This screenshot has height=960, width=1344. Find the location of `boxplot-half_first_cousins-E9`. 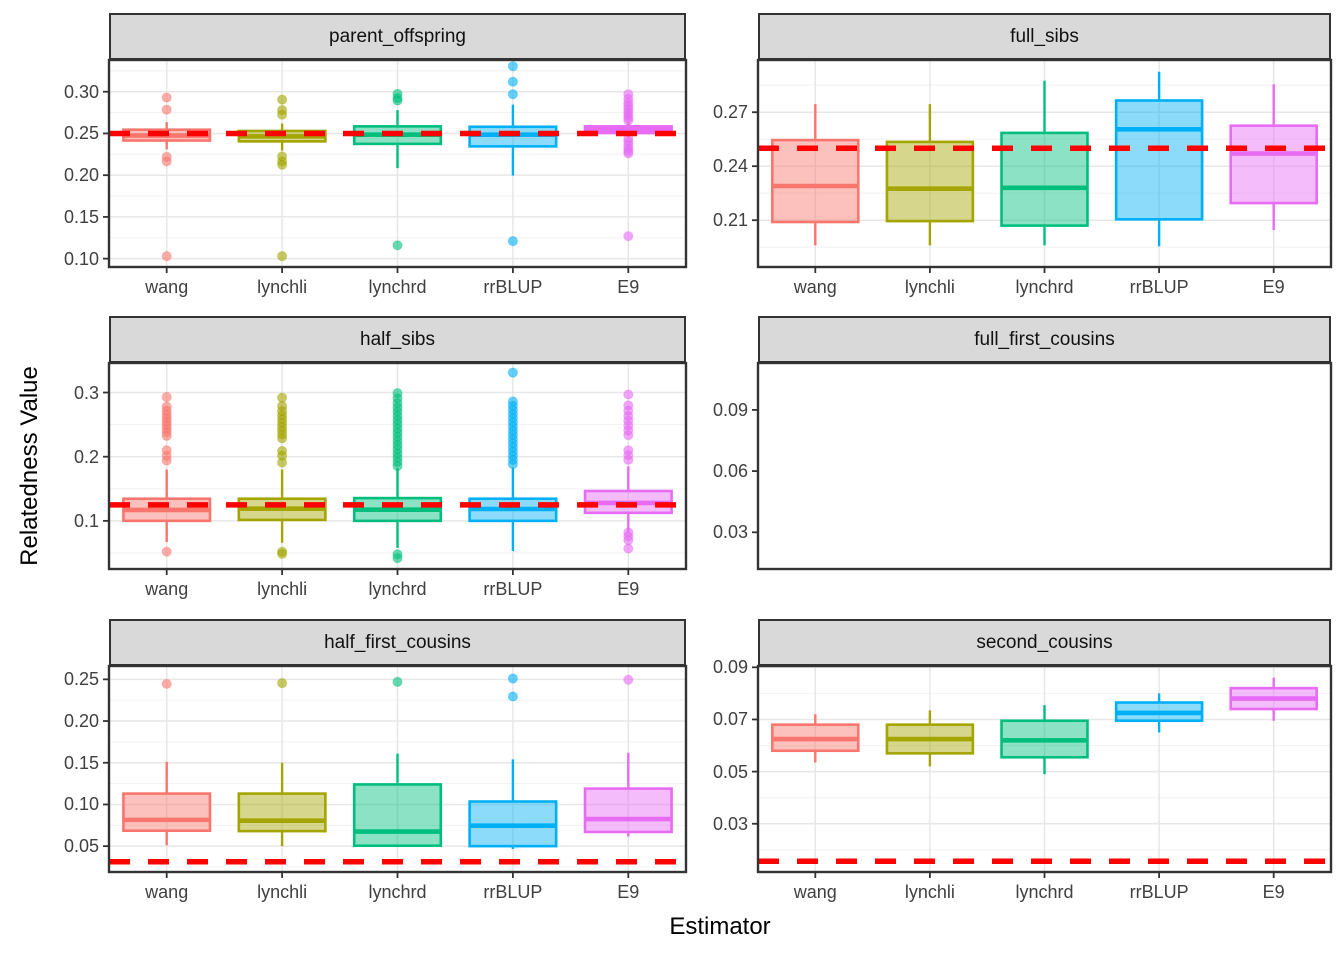

boxplot-half_first_cousins-E9 is located at coordinates (628, 755).